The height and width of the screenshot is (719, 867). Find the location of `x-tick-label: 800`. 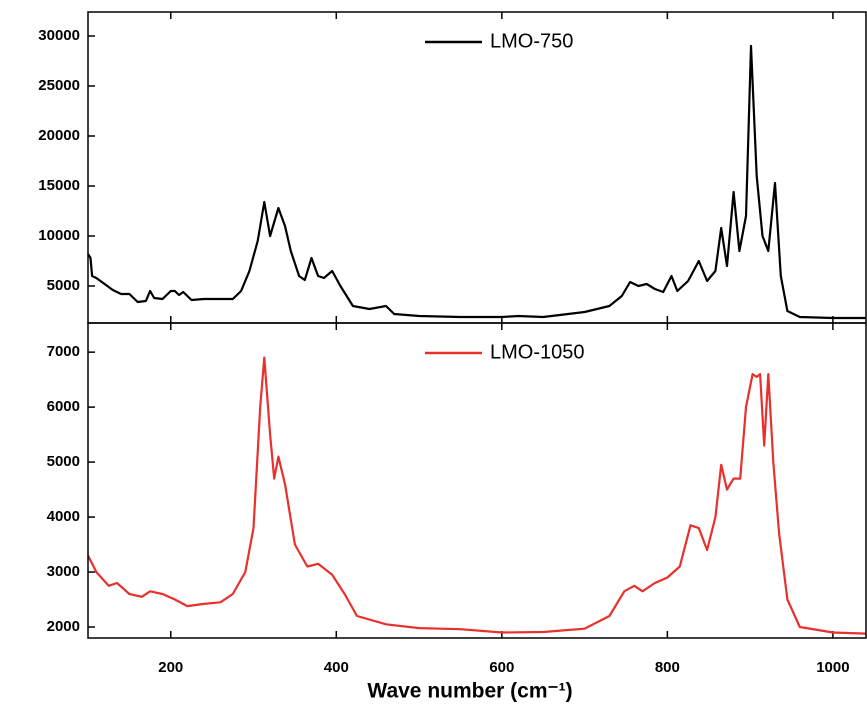

x-tick-label: 800 is located at coordinates (667, 667).